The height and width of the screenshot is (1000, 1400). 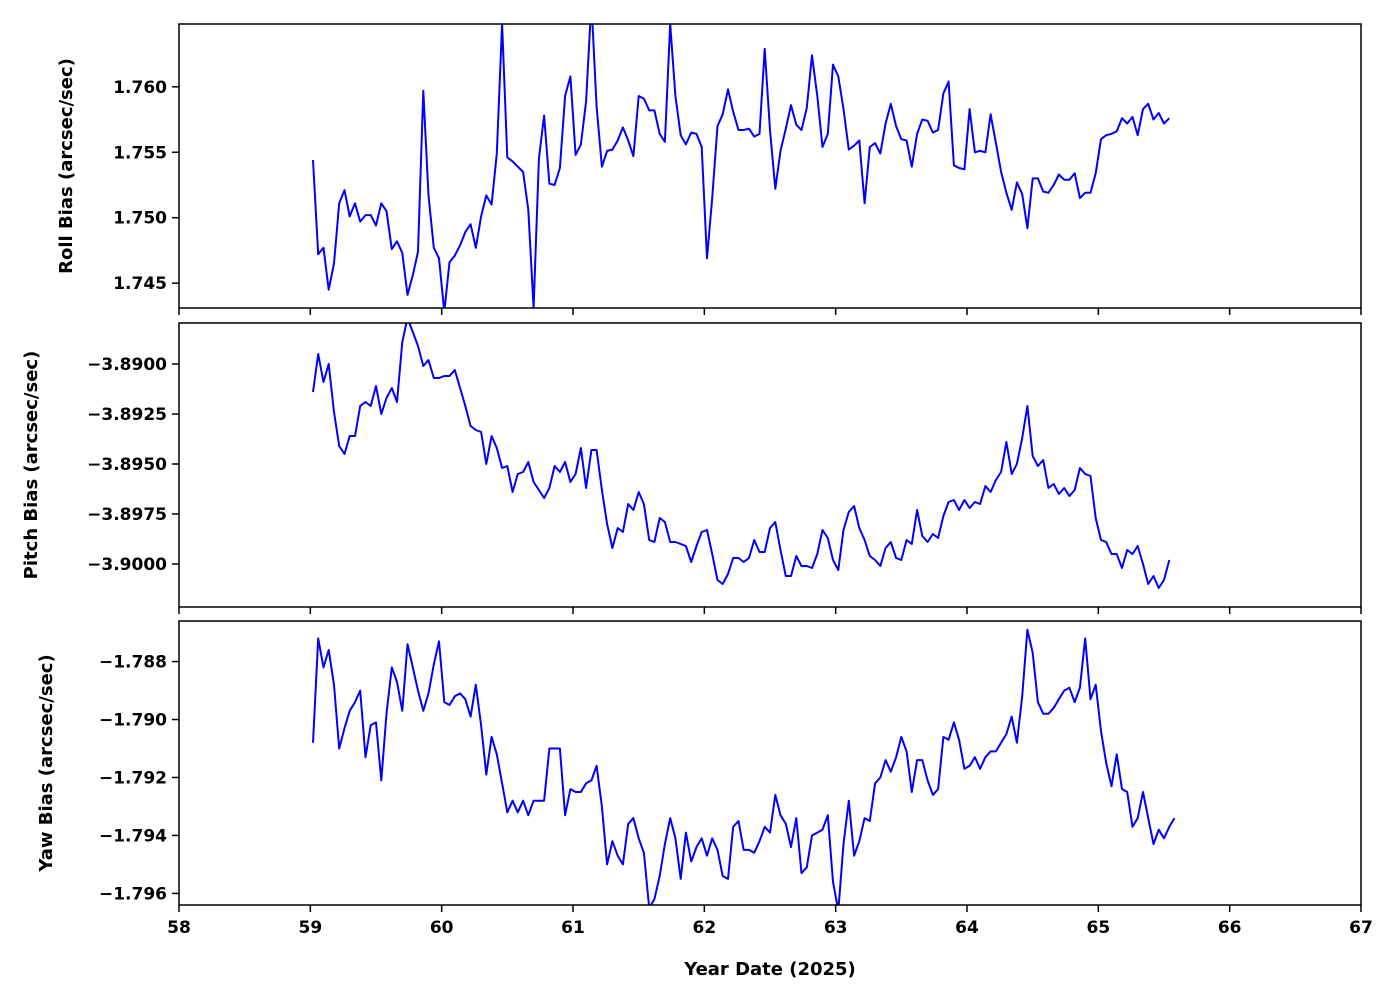 I want to click on x-tick-label: 60, so click(x=442, y=928).